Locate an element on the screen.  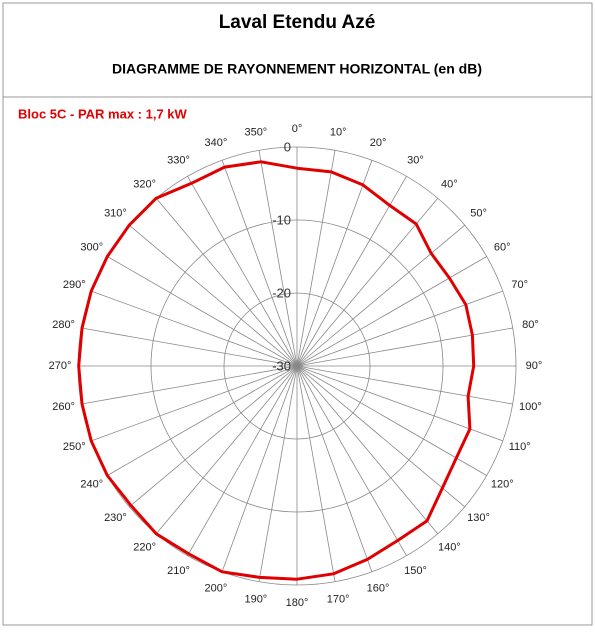
angle-label: 70° is located at coordinates (519, 285).